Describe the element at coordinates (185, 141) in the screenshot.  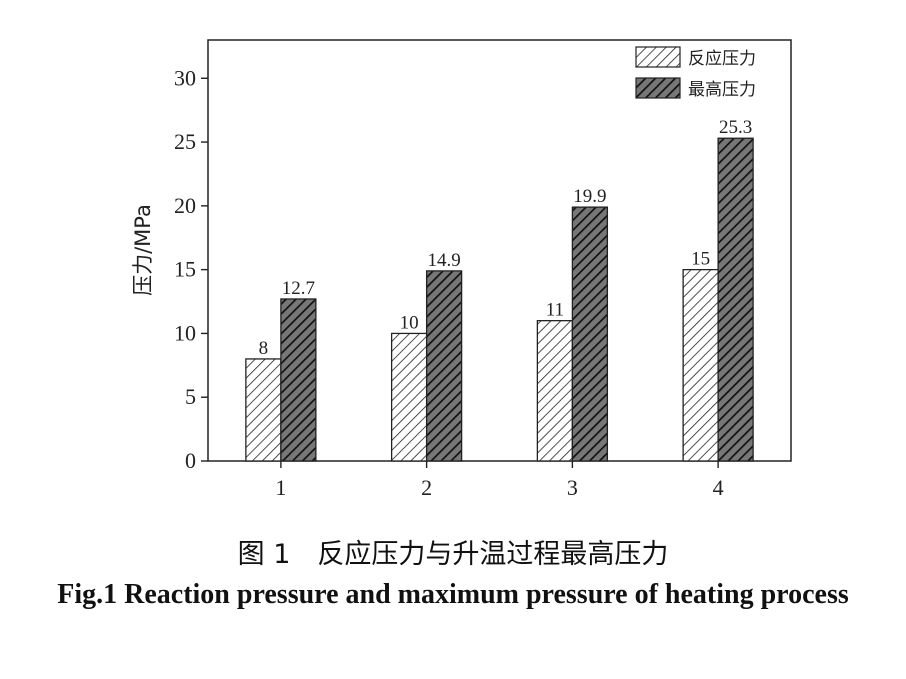
I see `y-tick-label: 25` at that location.